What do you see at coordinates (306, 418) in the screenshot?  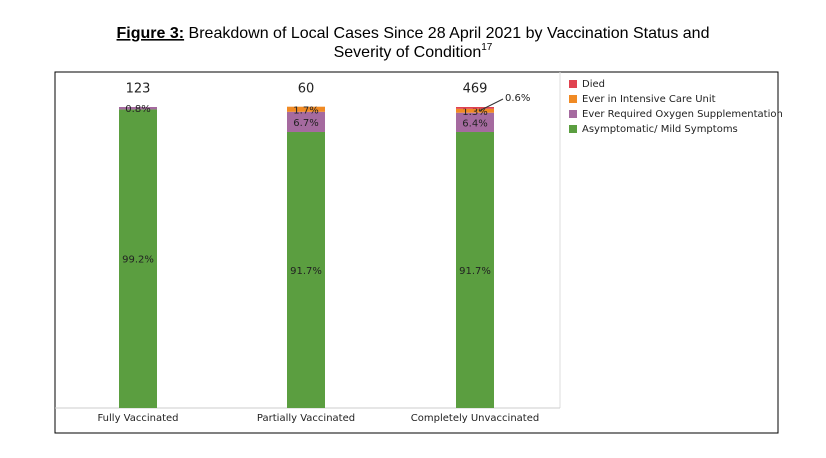 I see `x-tick-label: Partially Vaccinated` at bounding box center [306, 418].